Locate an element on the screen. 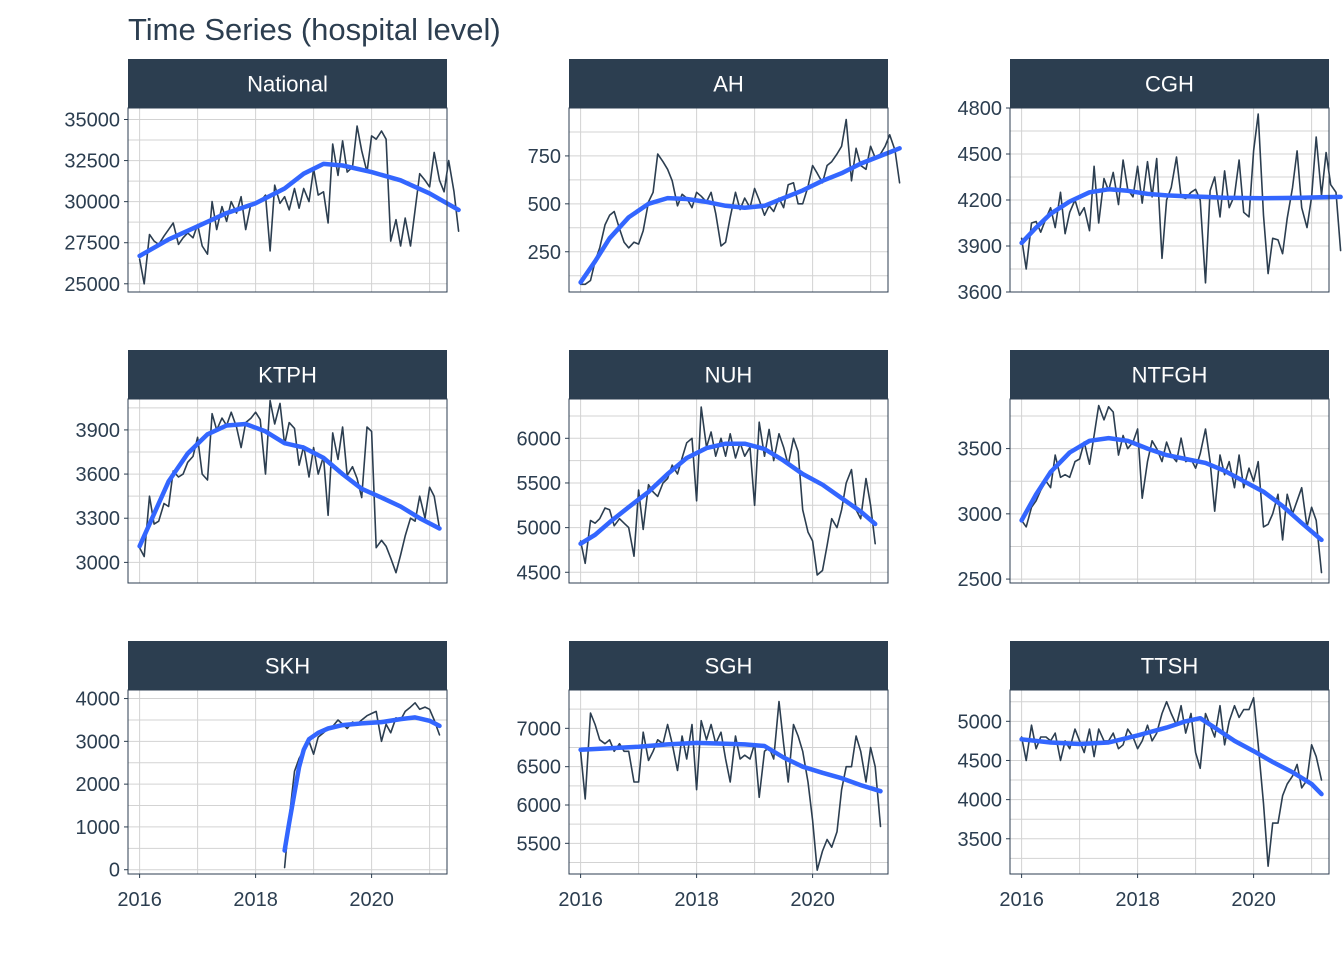 This screenshot has height=960, width=1344. facet-strip-label: SKH is located at coordinates (287, 666).